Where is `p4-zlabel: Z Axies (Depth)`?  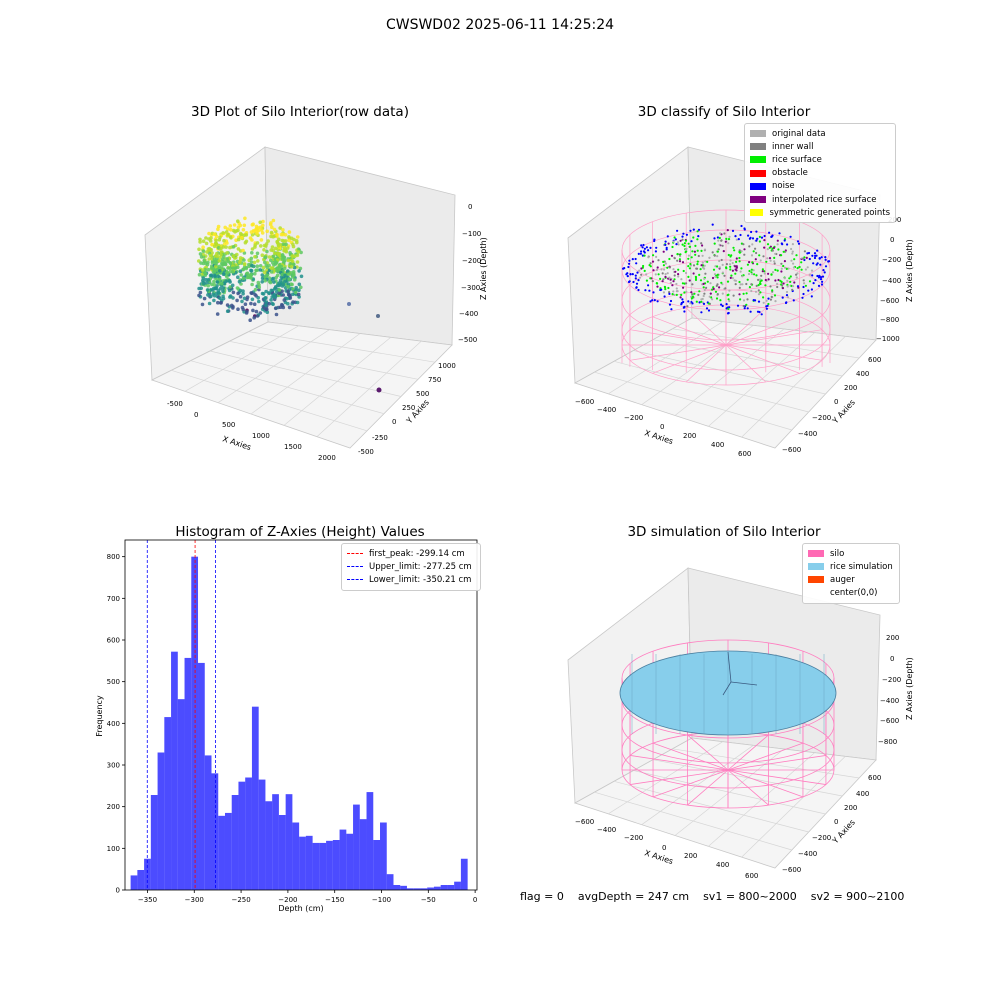
p4-zlabel: Z Axies (Depth) is located at coordinates (909, 688).